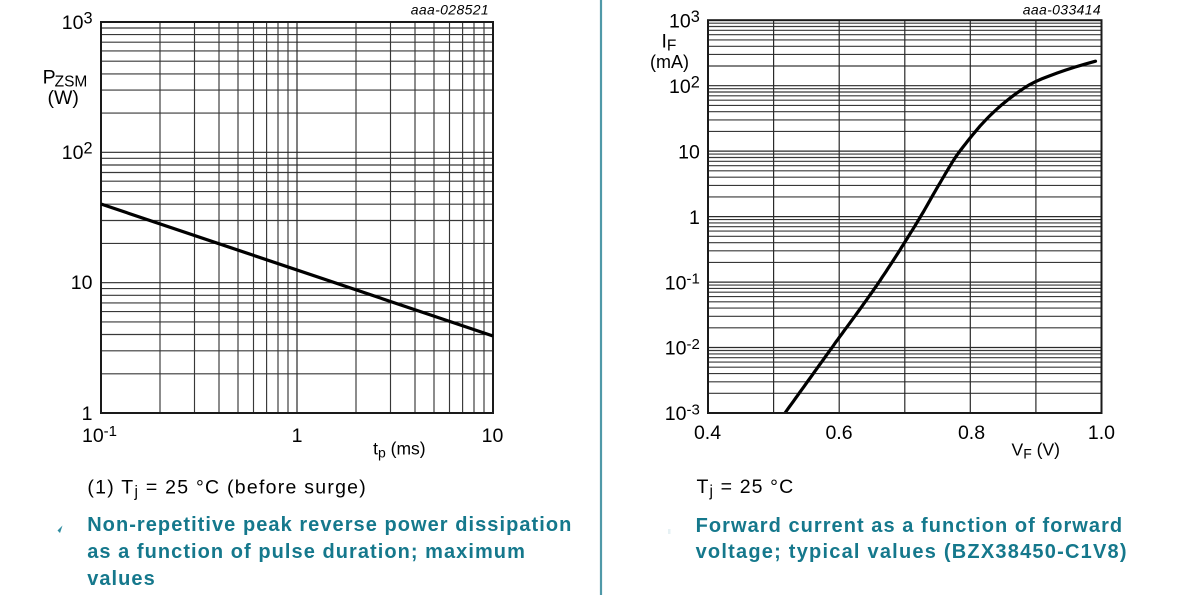 The image size is (1200, 595). What do you see at coordinates (121, 579) in the screenshot?
I see `svg-text: values` at bounding box center [121, 579].